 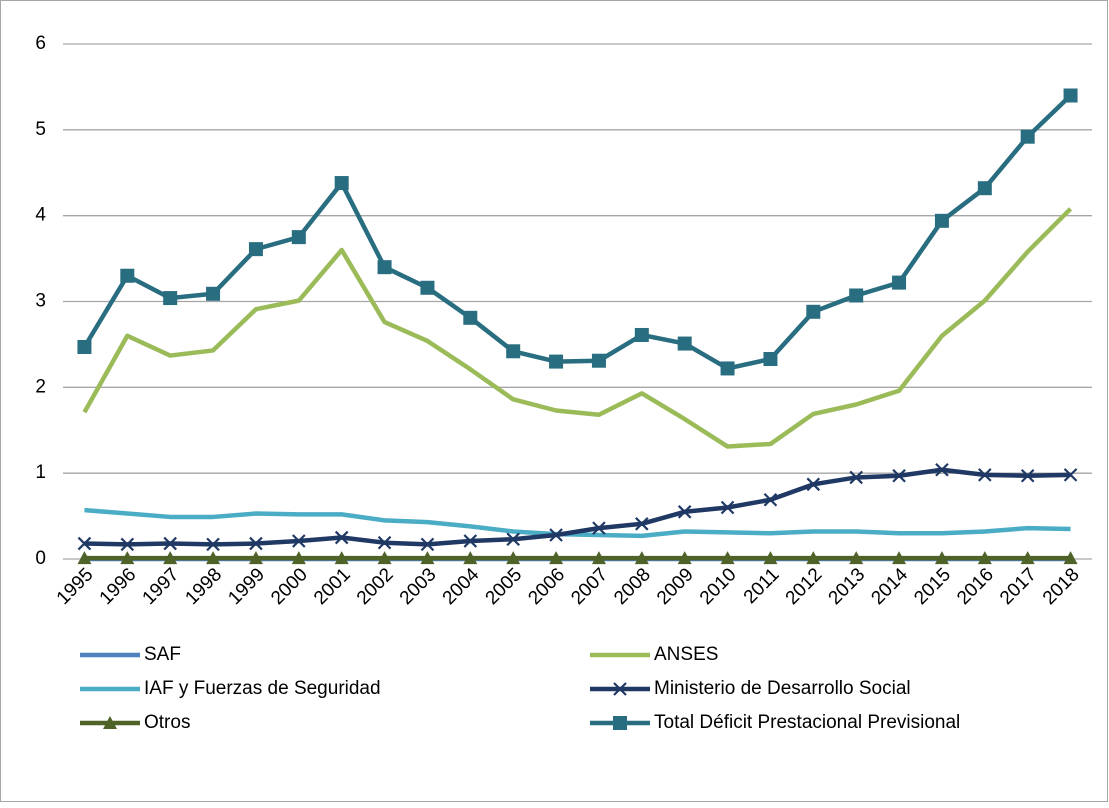 What do you see at coordinates (40, 129) in the screenshot?
I see `y-tick-label: 5` at bounding box center [40, 129].